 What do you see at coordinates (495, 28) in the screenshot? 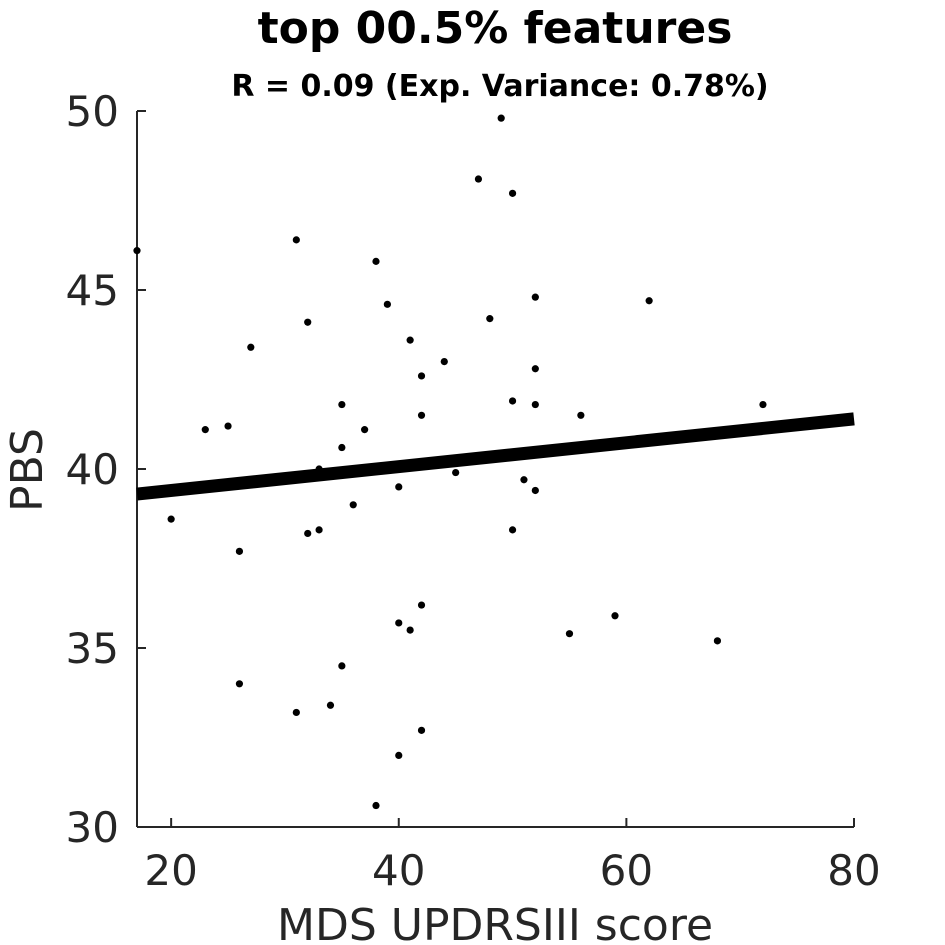
I see `chart-title: top 00.5% features` at bounding box center [495, 28].